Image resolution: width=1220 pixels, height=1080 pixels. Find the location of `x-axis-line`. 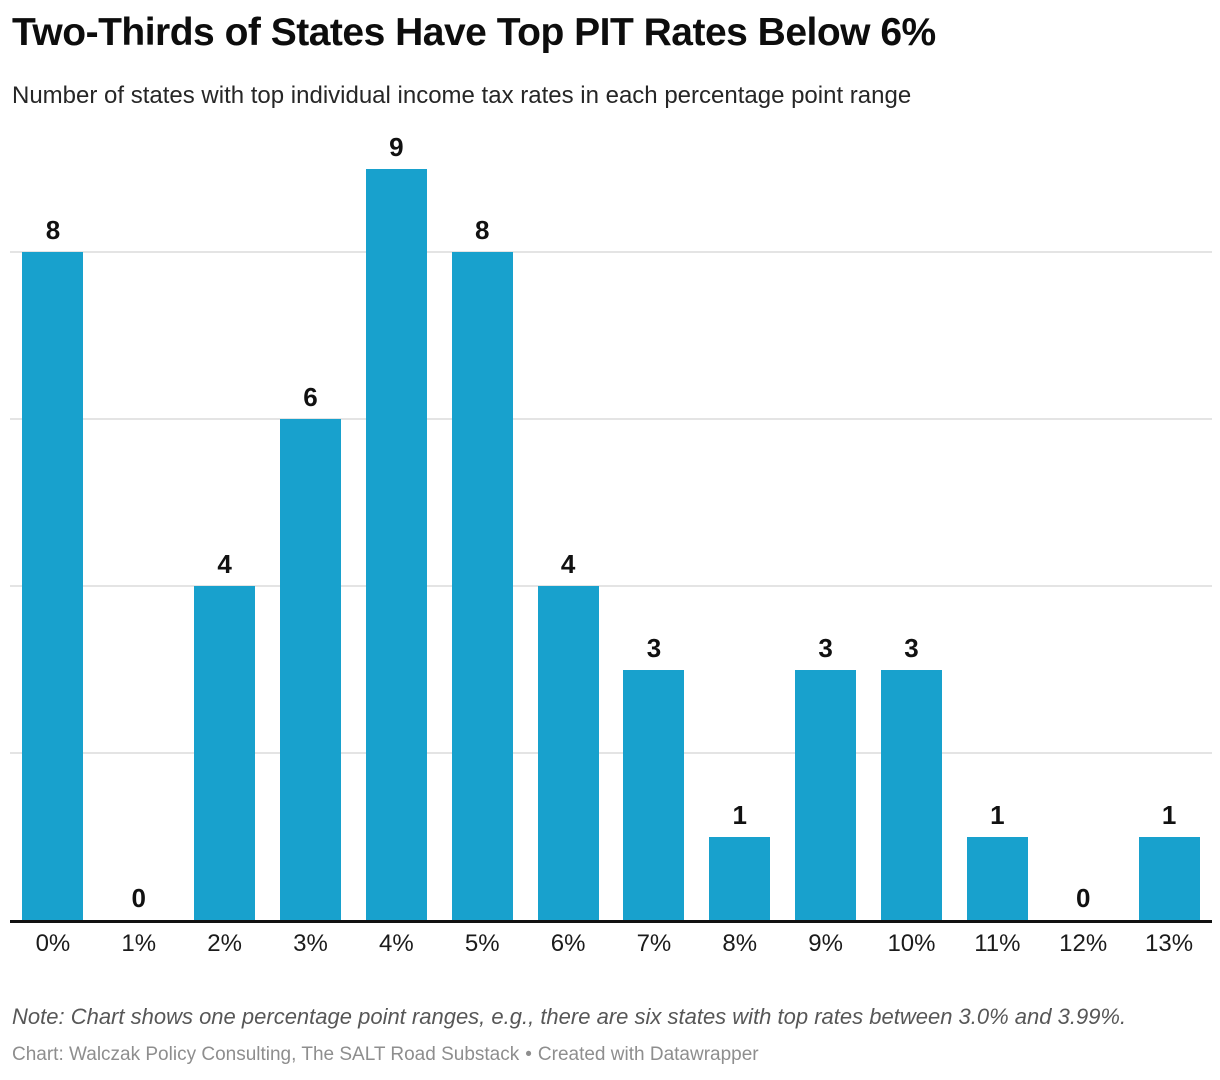

x-axis-line is located at coordinates (611, 921).